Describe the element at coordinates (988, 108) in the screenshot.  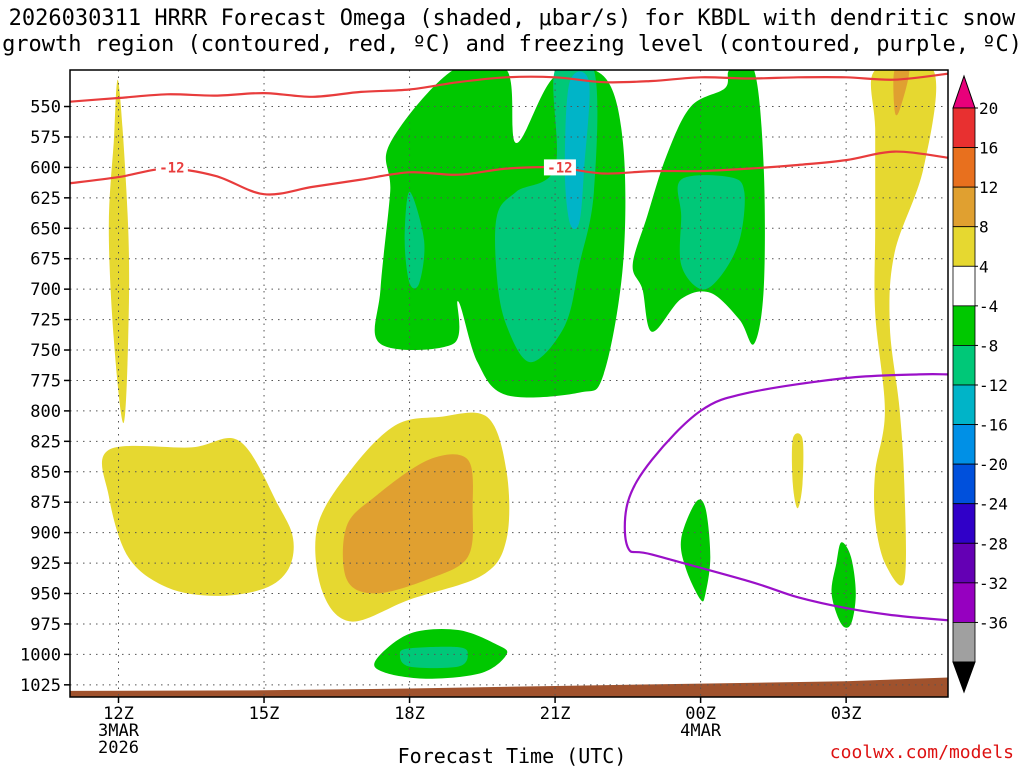
I see `colorbar-label-0: 20` at that location.